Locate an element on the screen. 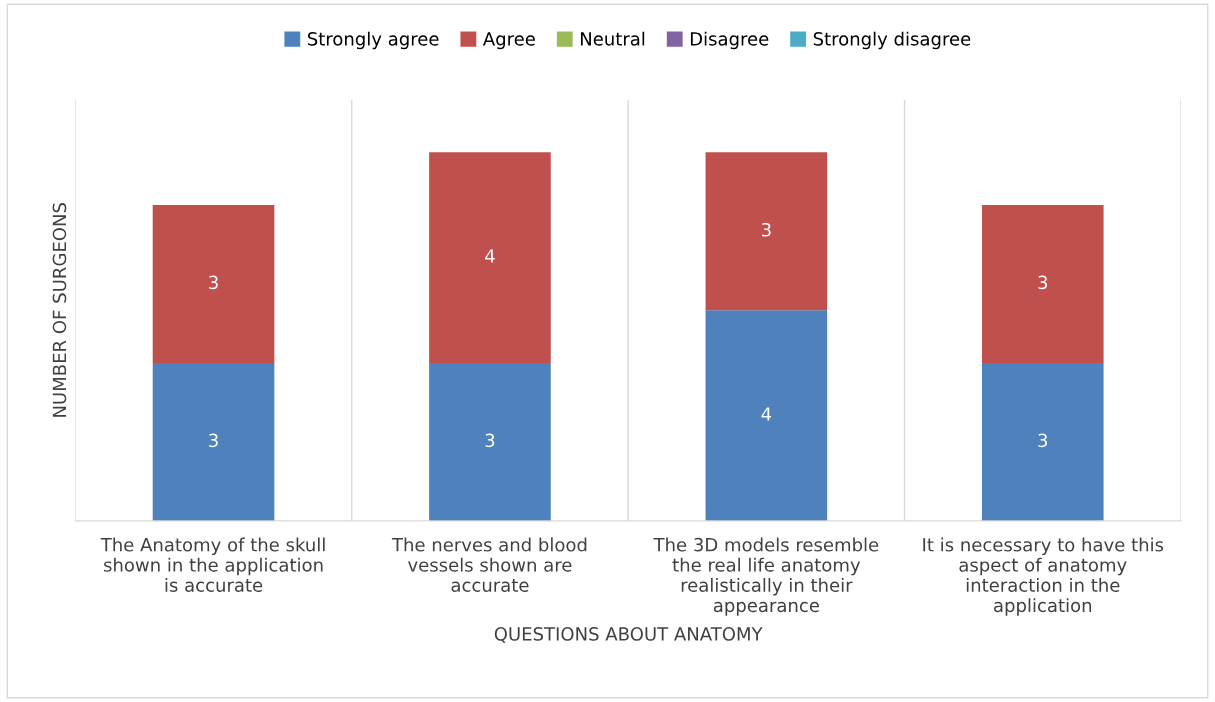 This screenshot has height=702, width=1215. legend-label: Strongly agree is located at coordinates (373, 40).